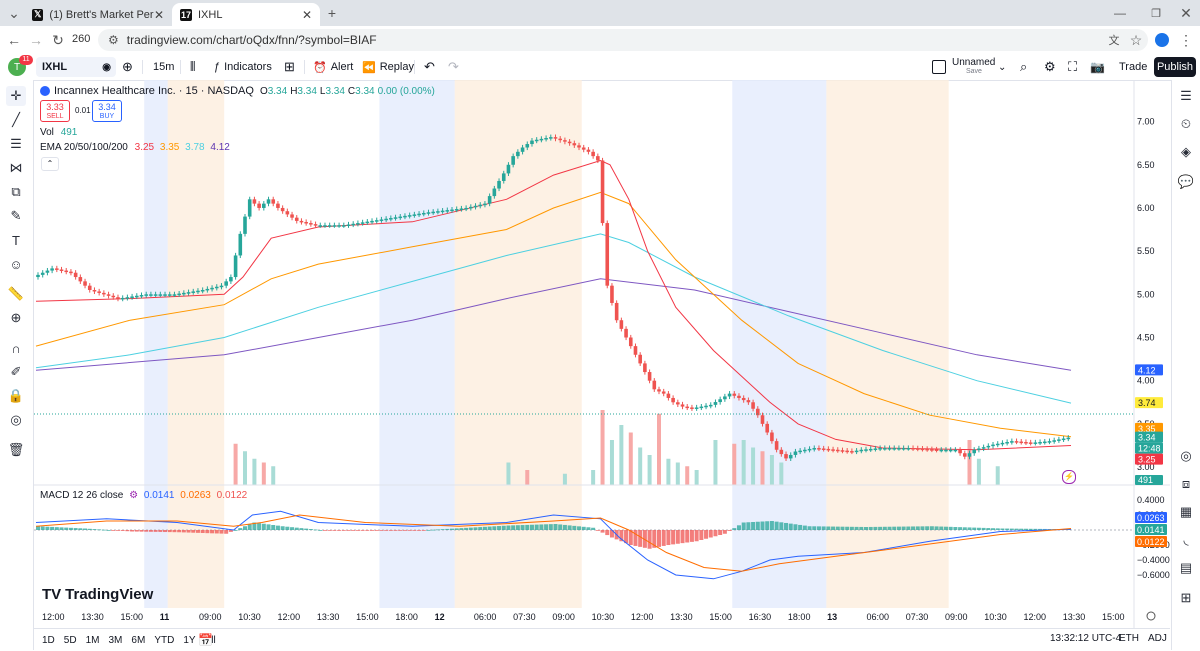 This screenshot has width=1200, height=651. What do you see at coordinates (1136, 39) in the screenshot?
I see `bookmark-star-icon: ☆` at bounding box center [1136, 39].